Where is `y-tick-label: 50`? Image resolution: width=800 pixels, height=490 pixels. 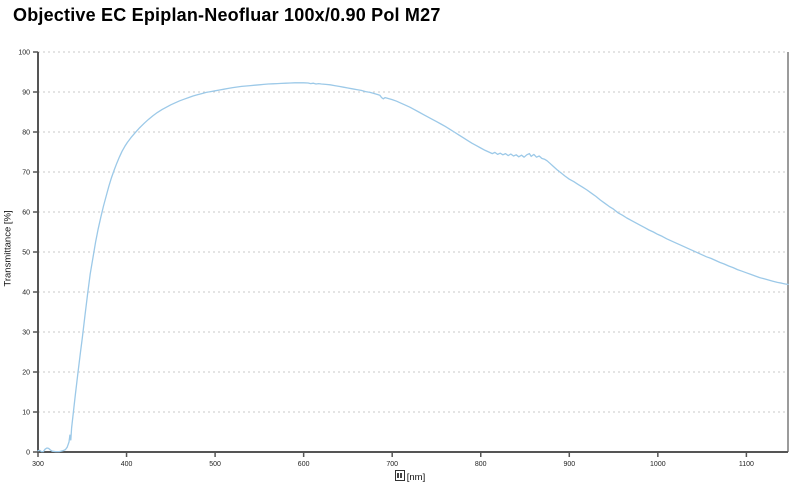
y-tick-label: 50 is located at coordinates (26, 253).